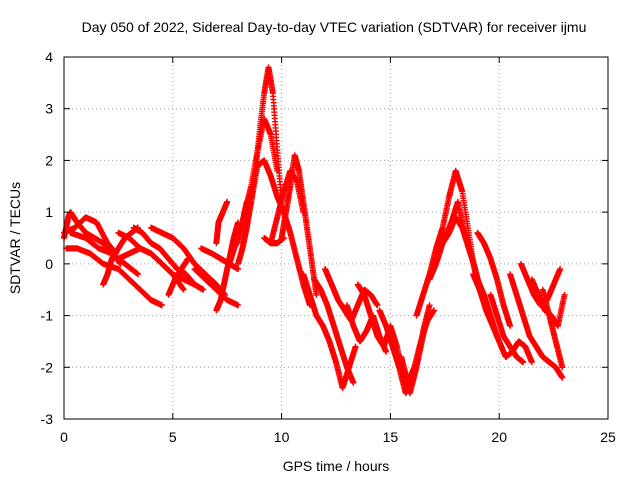 The width and height of the screenshot is (640, 480). What do you see at coordinates (499, 437) in the screenshot?
I see `x-tick-label: 20` at bounding box center [499, 437].